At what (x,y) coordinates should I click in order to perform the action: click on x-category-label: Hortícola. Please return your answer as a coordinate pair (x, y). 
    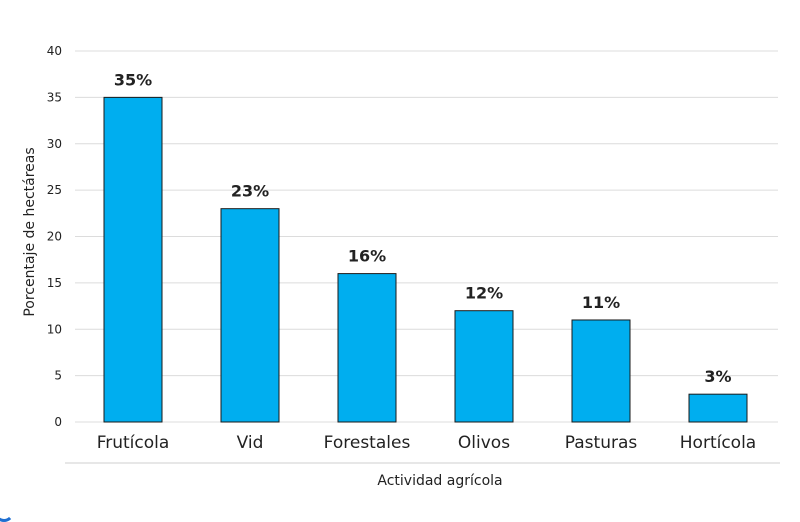
    Looking at the image, I should click on (718, 443).